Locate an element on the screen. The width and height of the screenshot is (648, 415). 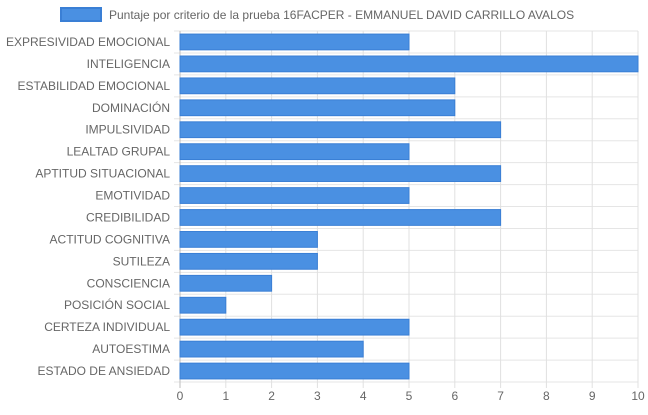
x-tick-label: 1 is located at coordinates (225, 396).